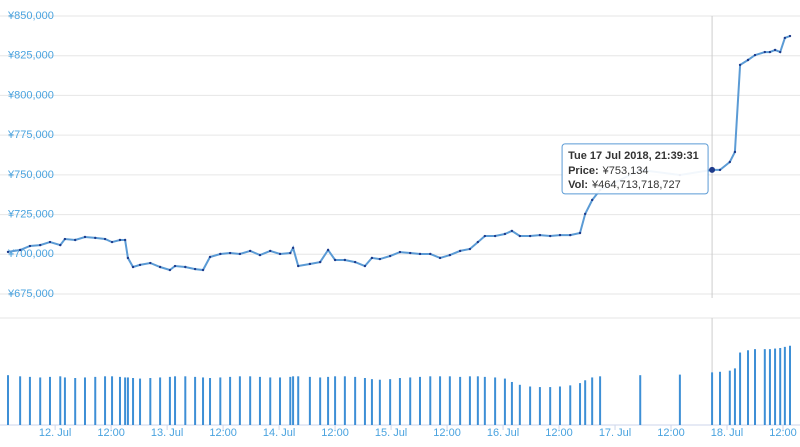 The width and height of the screenshot is (800, 447). What do you see at coordinates (615, 433) in the screenshot?
I see `x-tick-label: 17. Jul` at bounding box center [615, 433].